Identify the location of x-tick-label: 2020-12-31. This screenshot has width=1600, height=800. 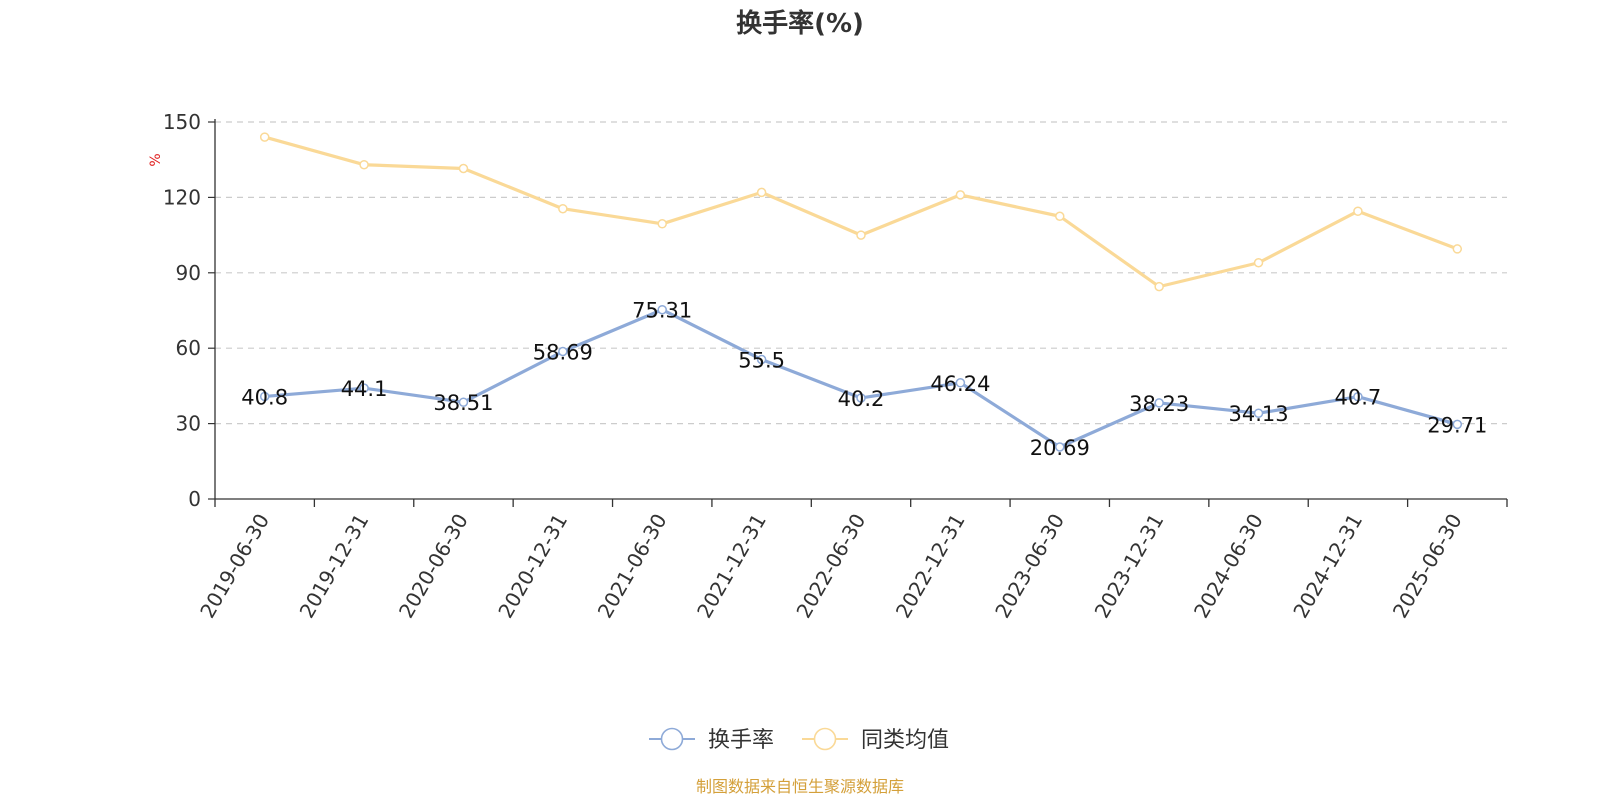
(532, 566).